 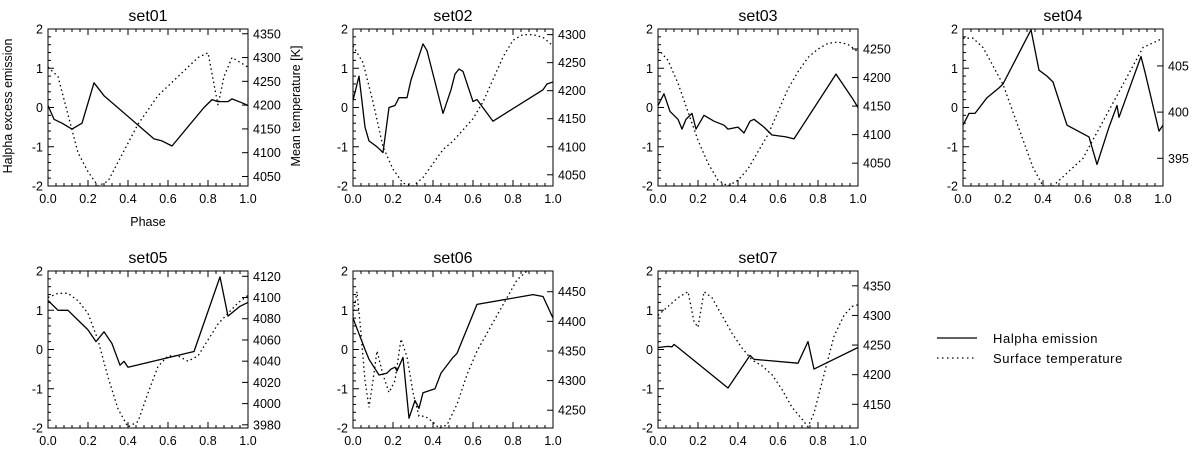 I want to click on panel-title: set07, so click(x=757, y=258).